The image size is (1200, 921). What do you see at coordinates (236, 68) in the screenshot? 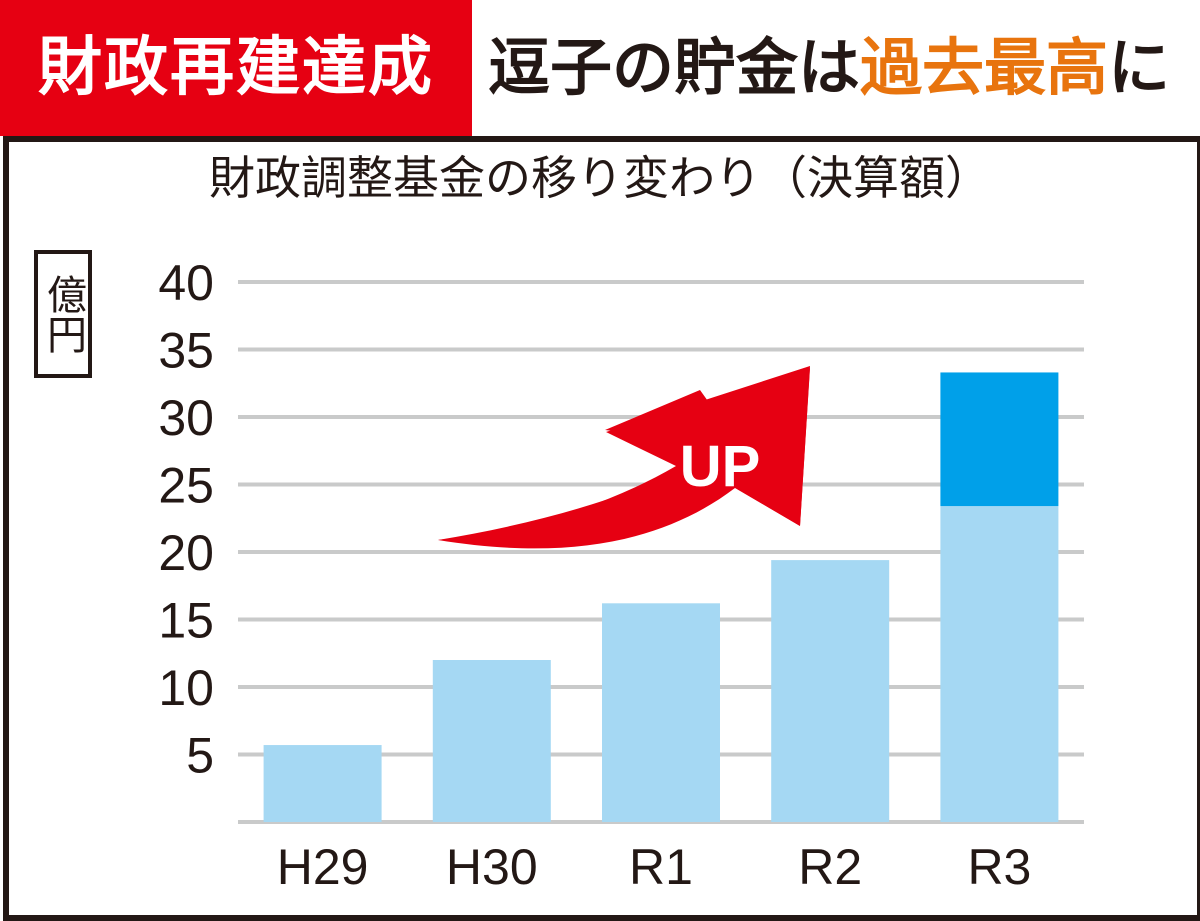
I see `header-label: 財政再建達成` at bounding box center [236, 68].